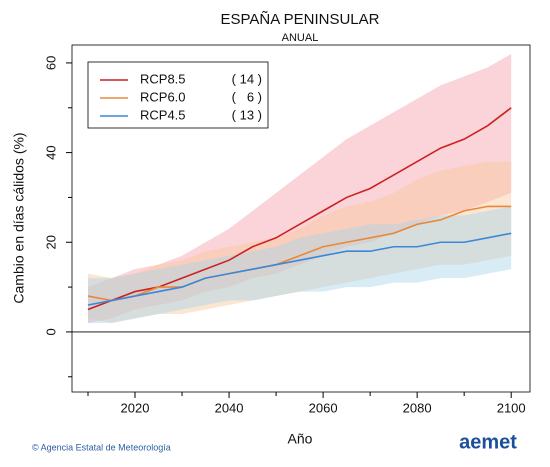 Image resolution: width=550 pixels, height=467 pixels. What do you see at coordinates (229, 407) in the screenshot?
I see `x-tick-label: 2040` at bounding box center [229, 407].